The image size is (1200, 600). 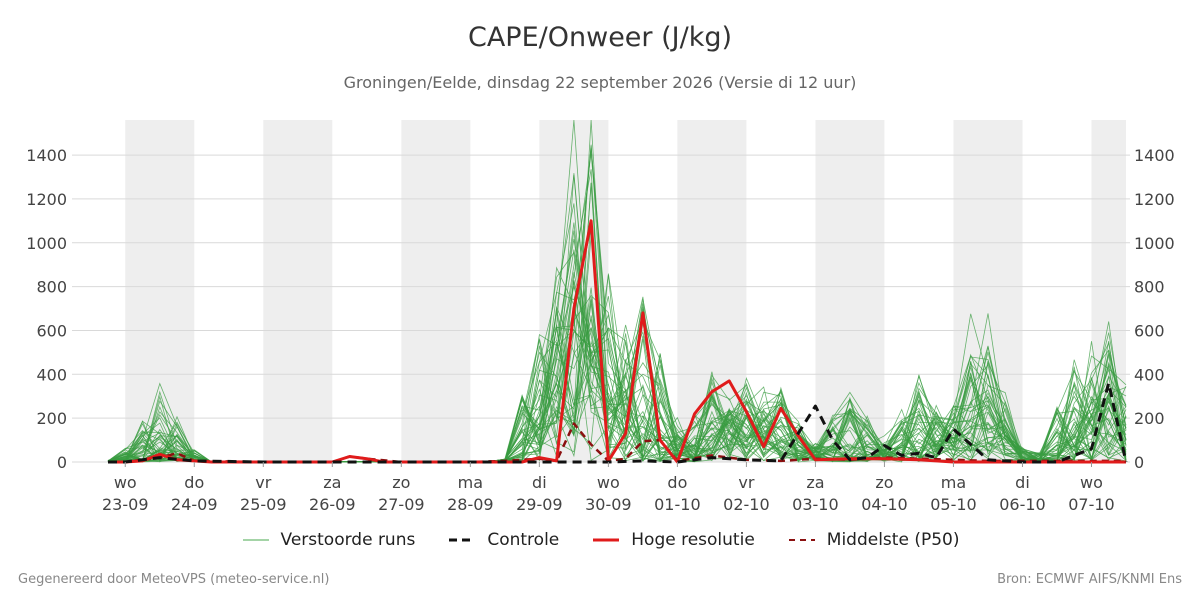 I want to click on legend-item-median: Middelste (P50), so click(x=873, y=540).